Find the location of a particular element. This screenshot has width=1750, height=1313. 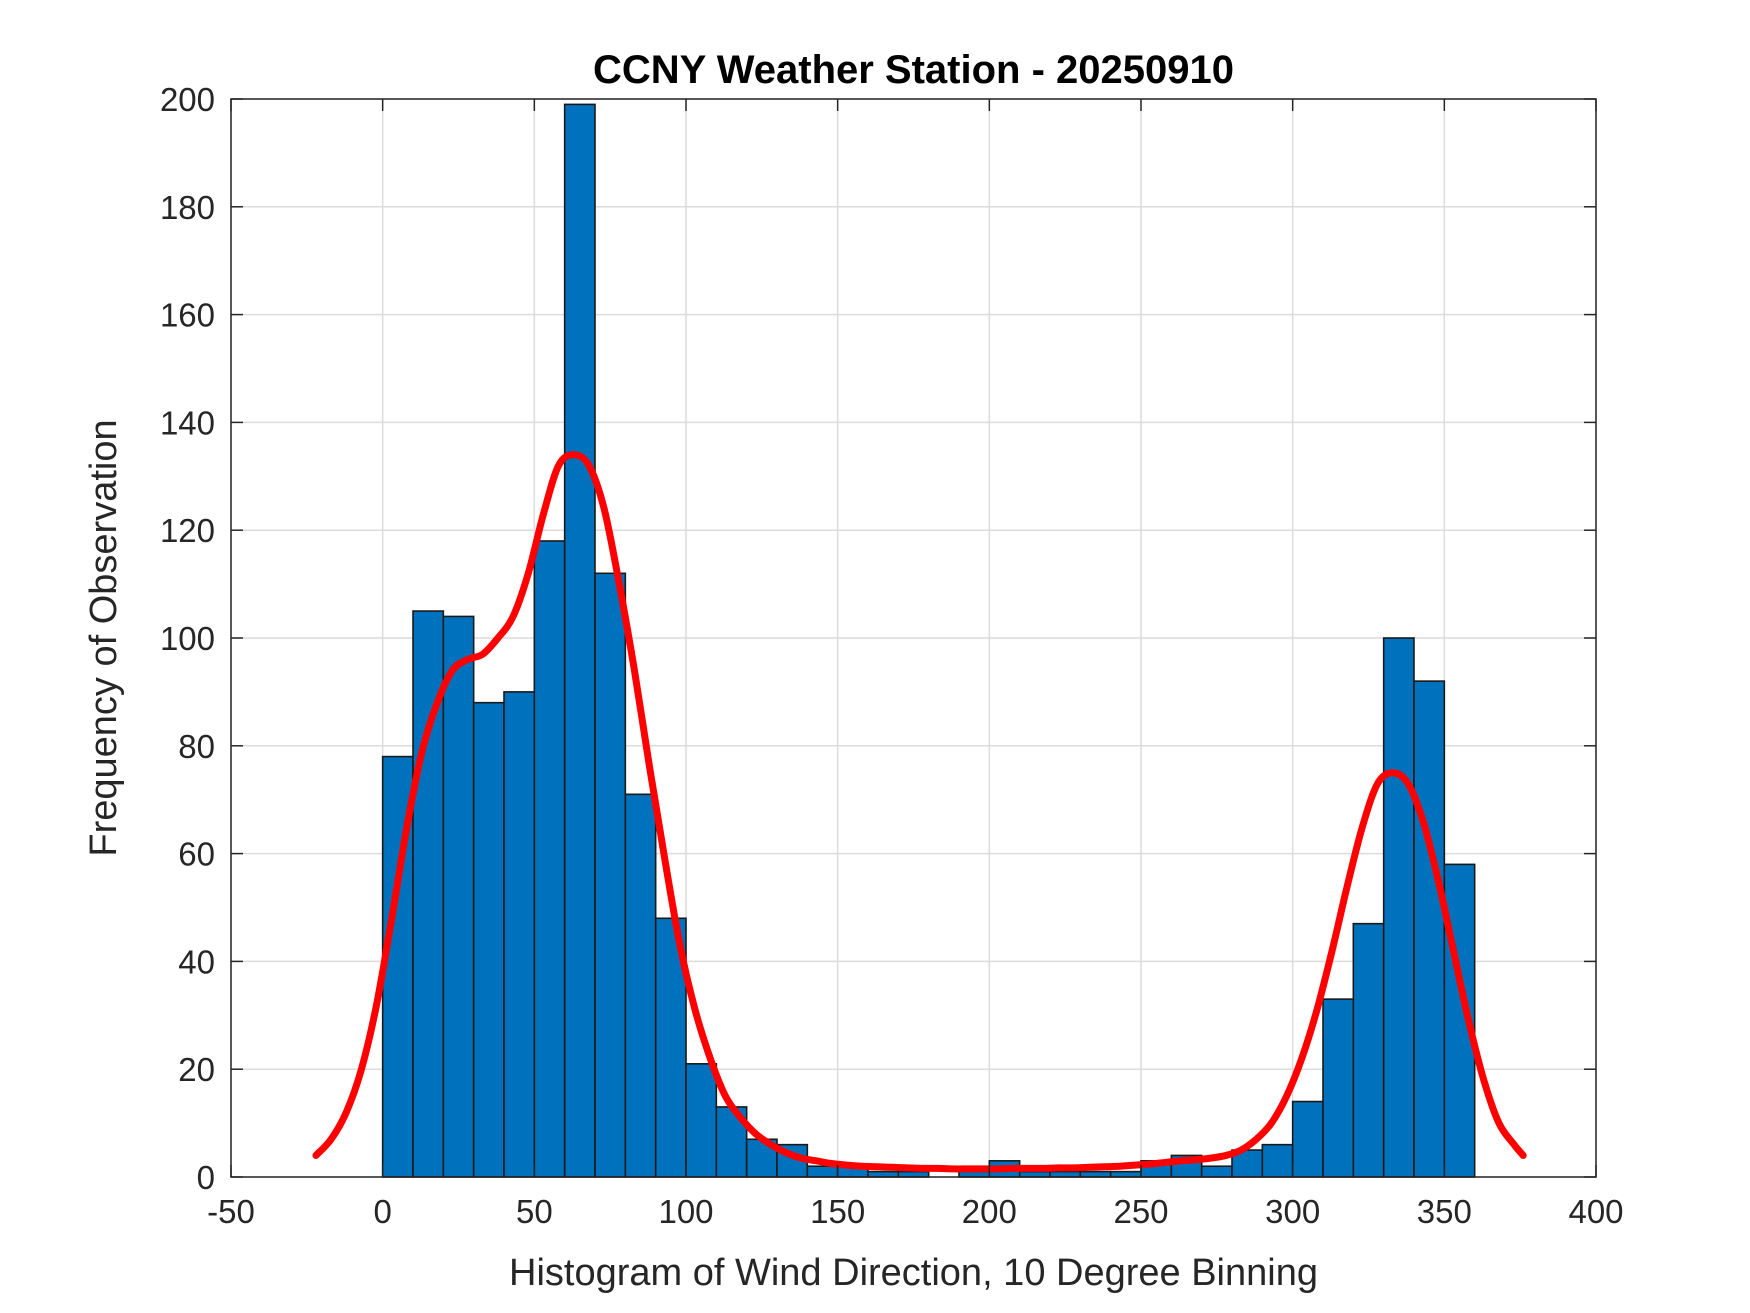

chart-title: CCNY Weather Station - 20250910 is located at coordinates (913, 70).